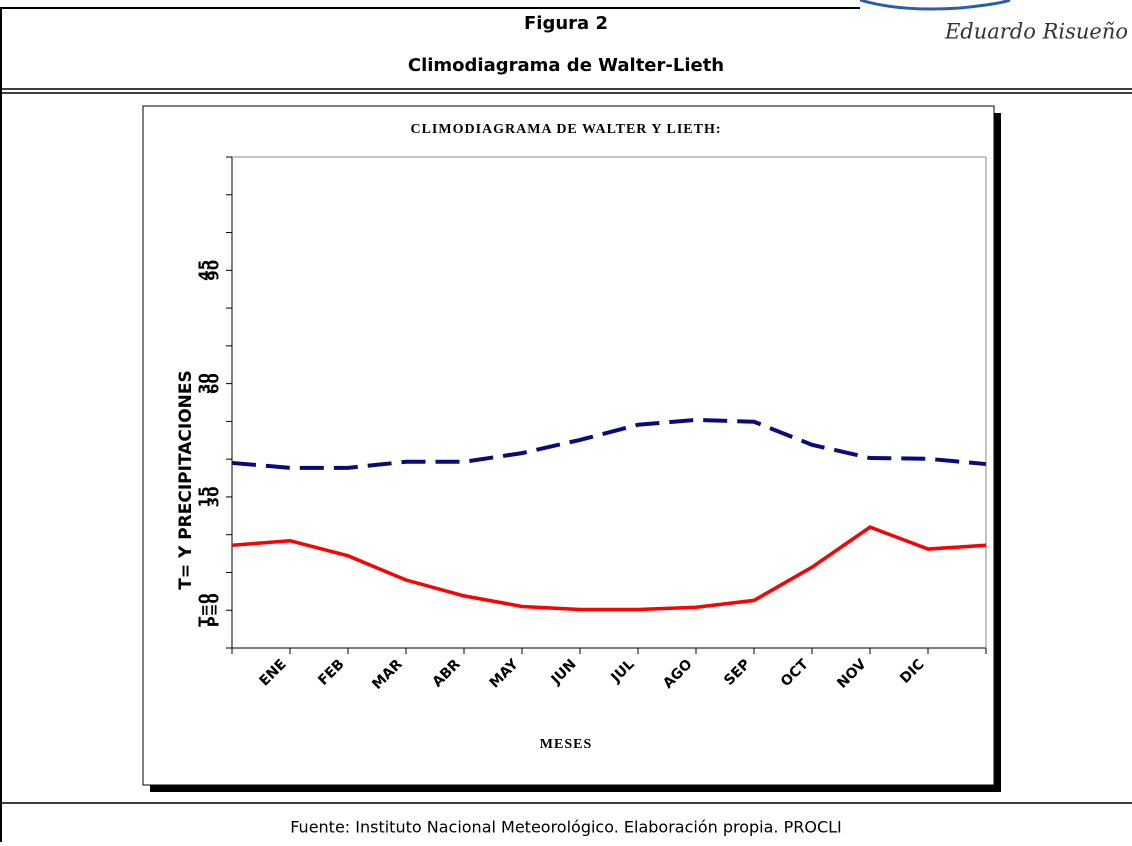 The image size is (1132, 846). I want to click on x-axis-label: MESES, so click(566, 744).